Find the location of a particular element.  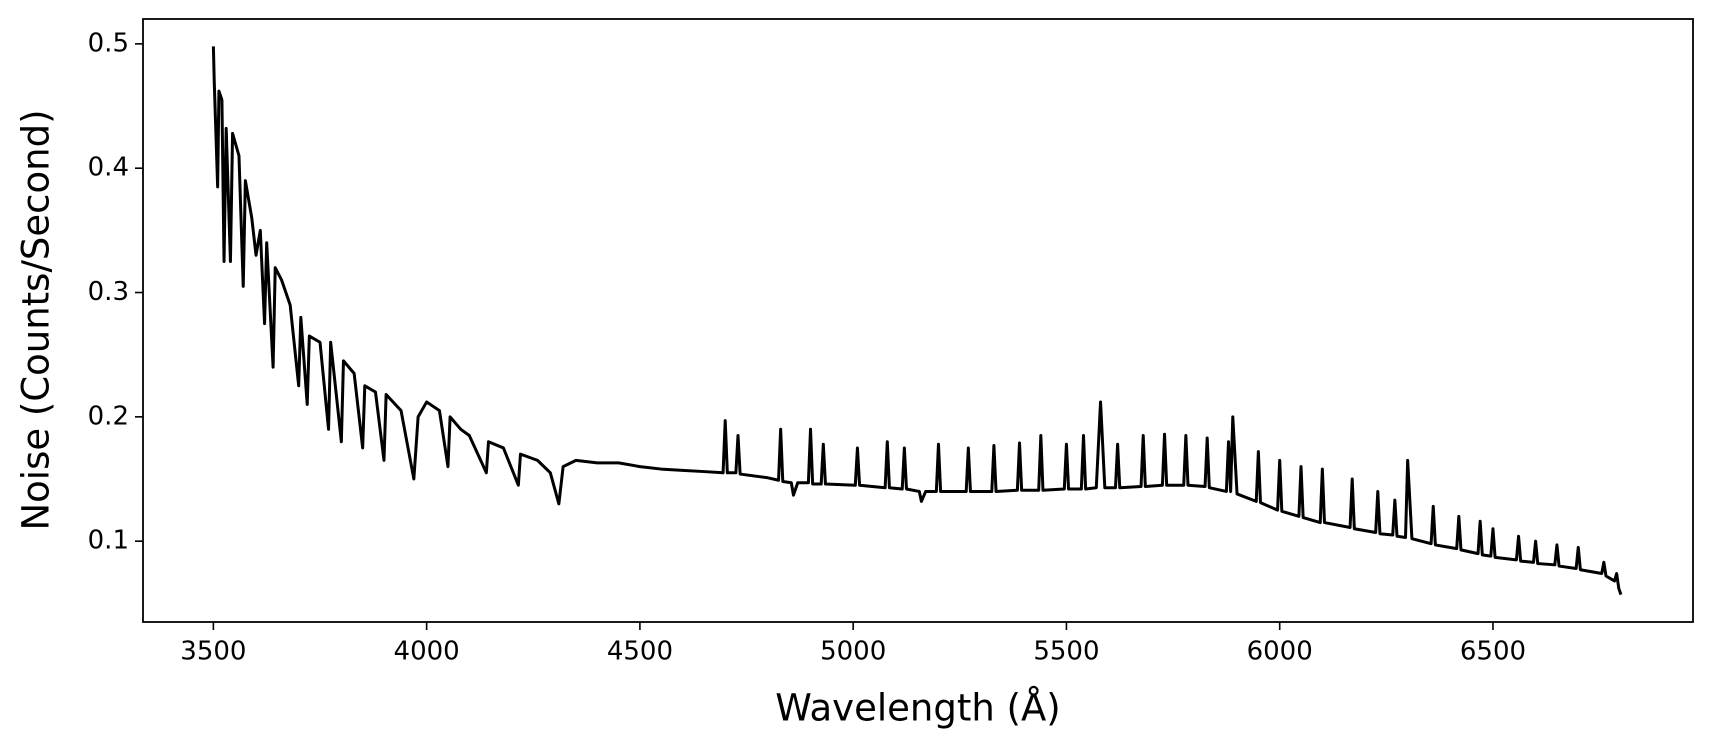

y-tick-label: 0.5 is located at coordinates (108, 43).